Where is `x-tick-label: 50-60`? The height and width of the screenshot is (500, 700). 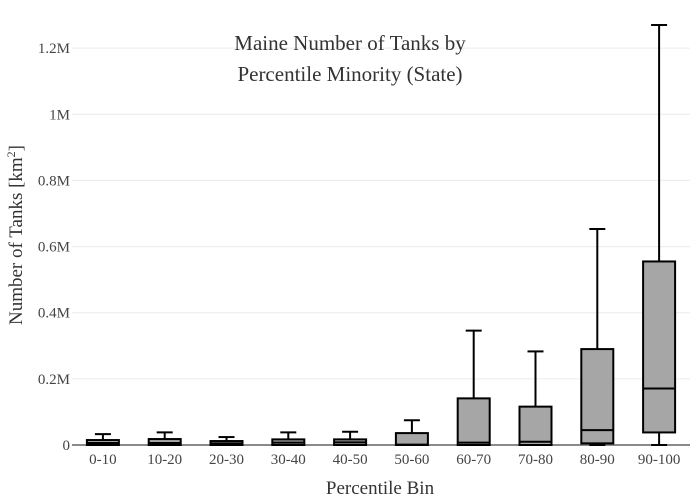
x-tick-label: 50-60 is located at coordinates (411, 460).